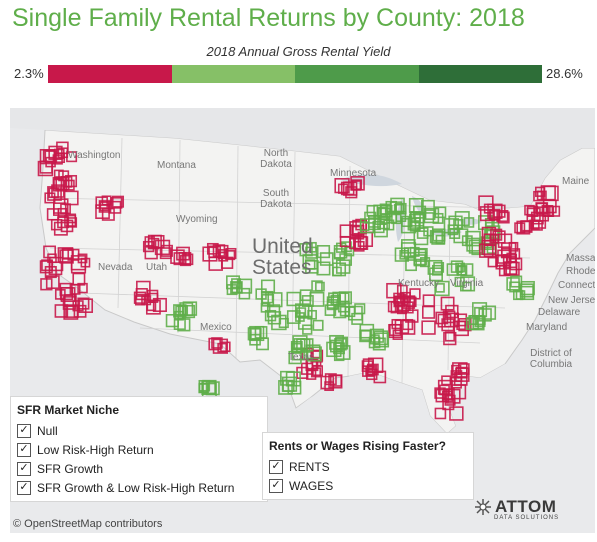 This screenshot has height=542, width=597. I want to click on rents-filter-title: Rents or Wages Rising Faster?, so click(357, 446).